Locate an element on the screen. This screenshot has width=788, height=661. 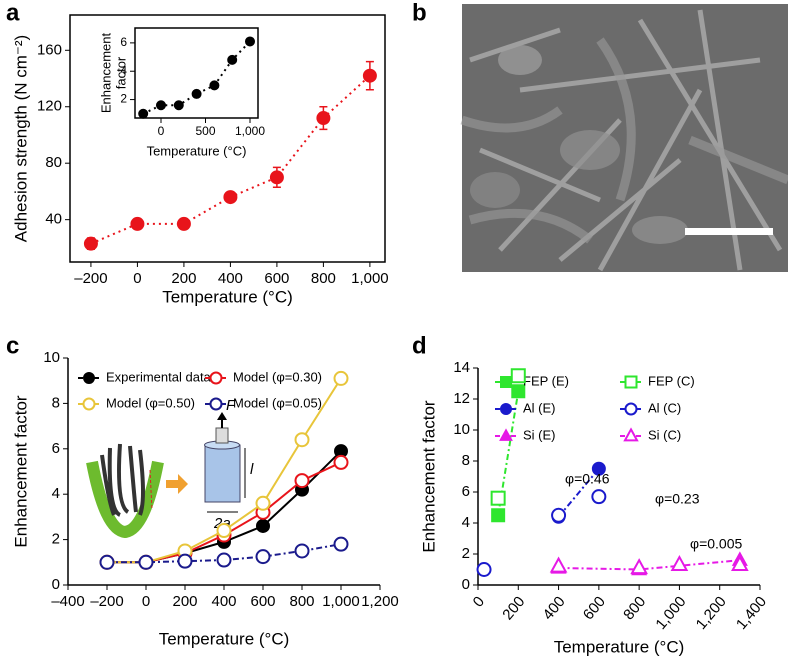
legend-label: Si (C) is located at coordinates (664, 434).